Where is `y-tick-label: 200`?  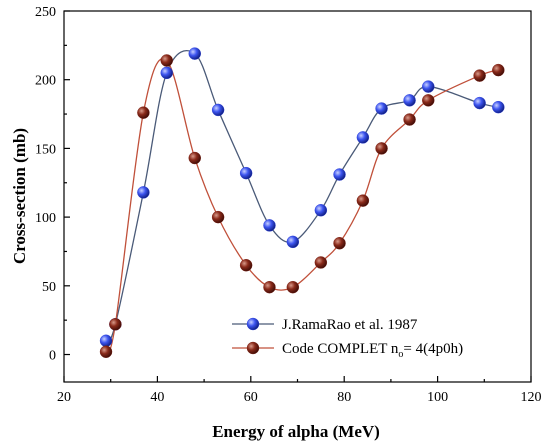 y-tick-label: 200 is located at coordinates (45, 81).